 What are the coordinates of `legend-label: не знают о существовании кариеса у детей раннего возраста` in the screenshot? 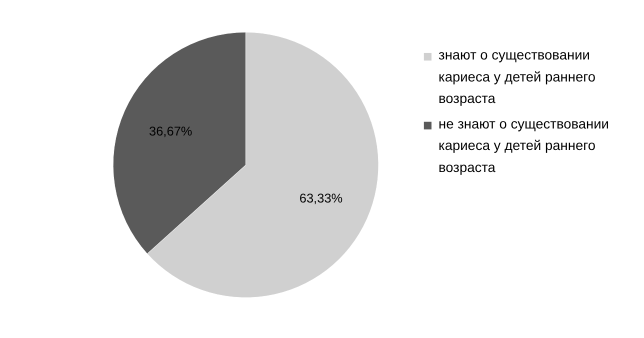 It's located at (523, 145).